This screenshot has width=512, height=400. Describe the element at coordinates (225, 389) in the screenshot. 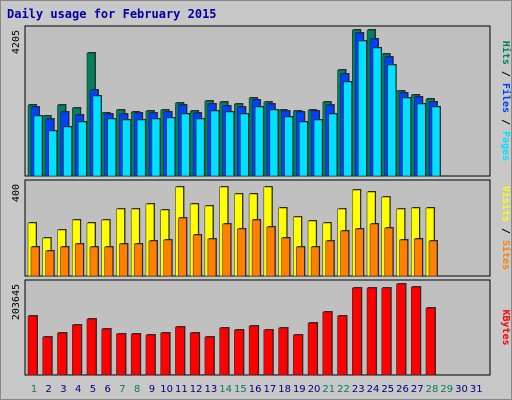

I see `x-tick-label: 14` at that location.